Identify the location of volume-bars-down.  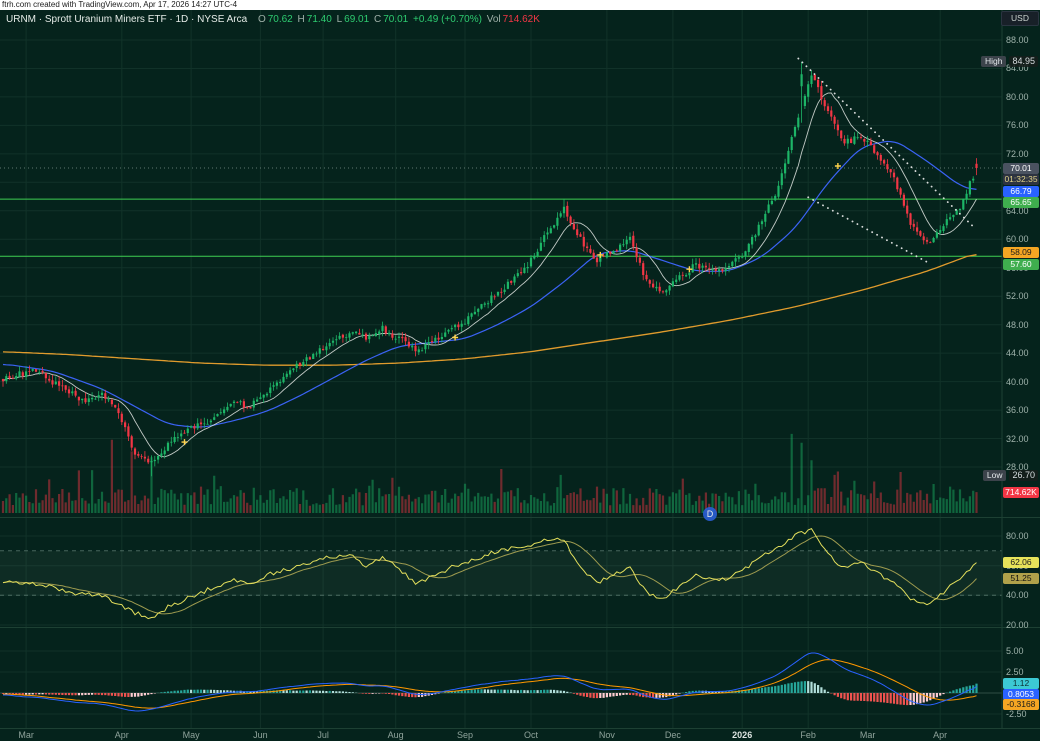
(489, 476).